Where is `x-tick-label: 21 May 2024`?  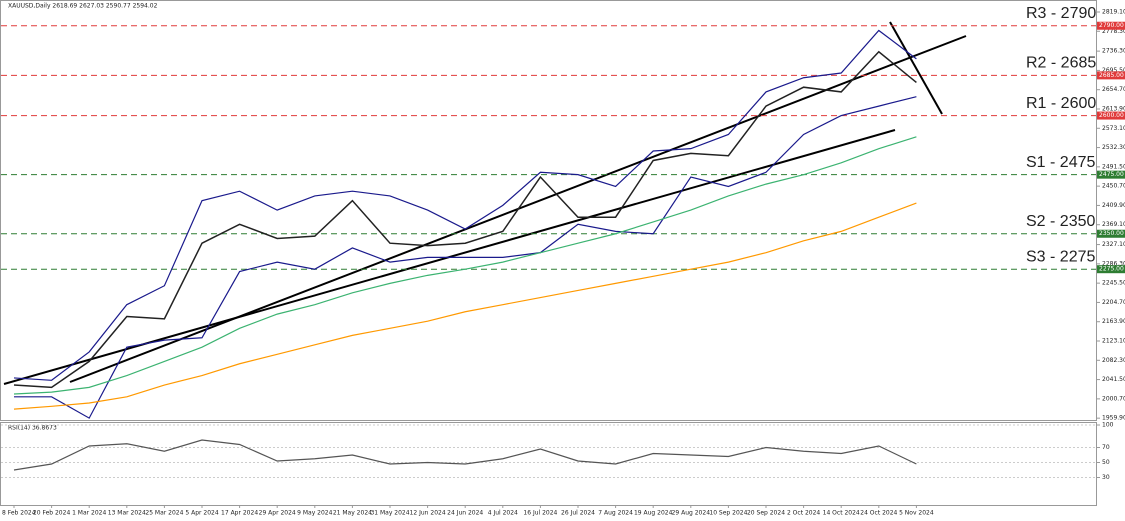 x-tick-label: 21 May 2024 is located at coordinates (352, 513).